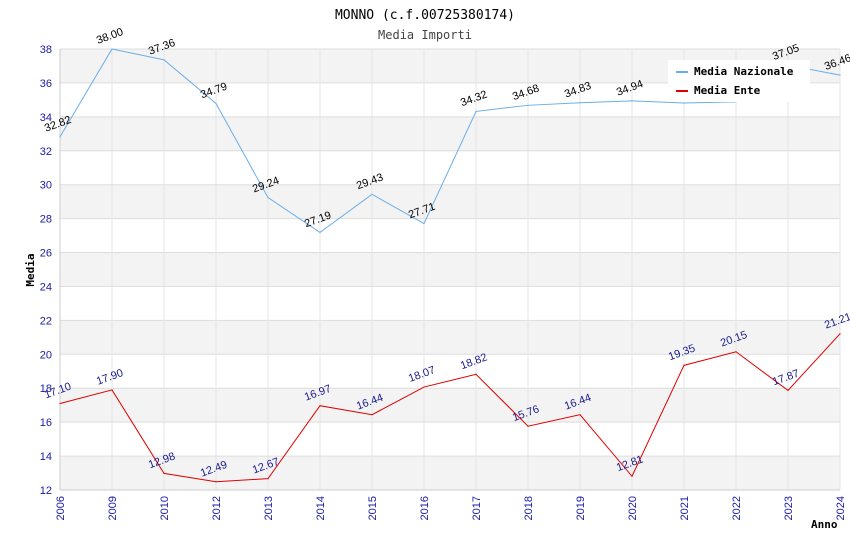 This screenshot has width=850, height=550. I want to click on chart-title: MONNO (c.f.00725380174), so click(425, 15).